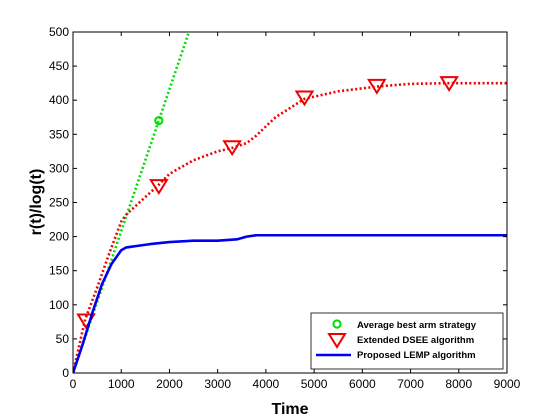 This screenshot has width=560, height=420. I want to click on y-tick-label: 250, so click(59, 203).